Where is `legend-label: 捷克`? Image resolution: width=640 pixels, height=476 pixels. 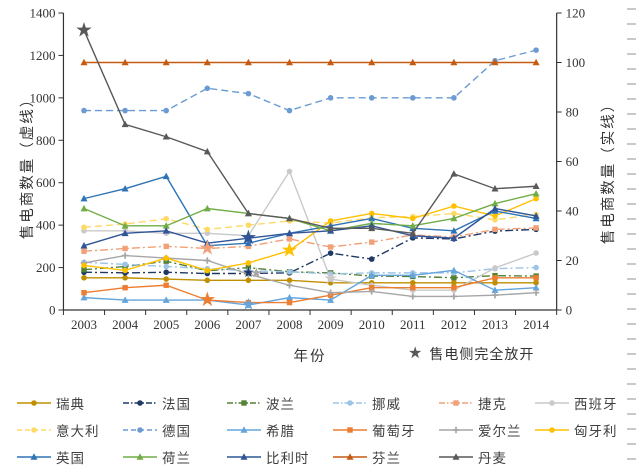 legend-label: 捷克 is located at coordinates (492, 404).